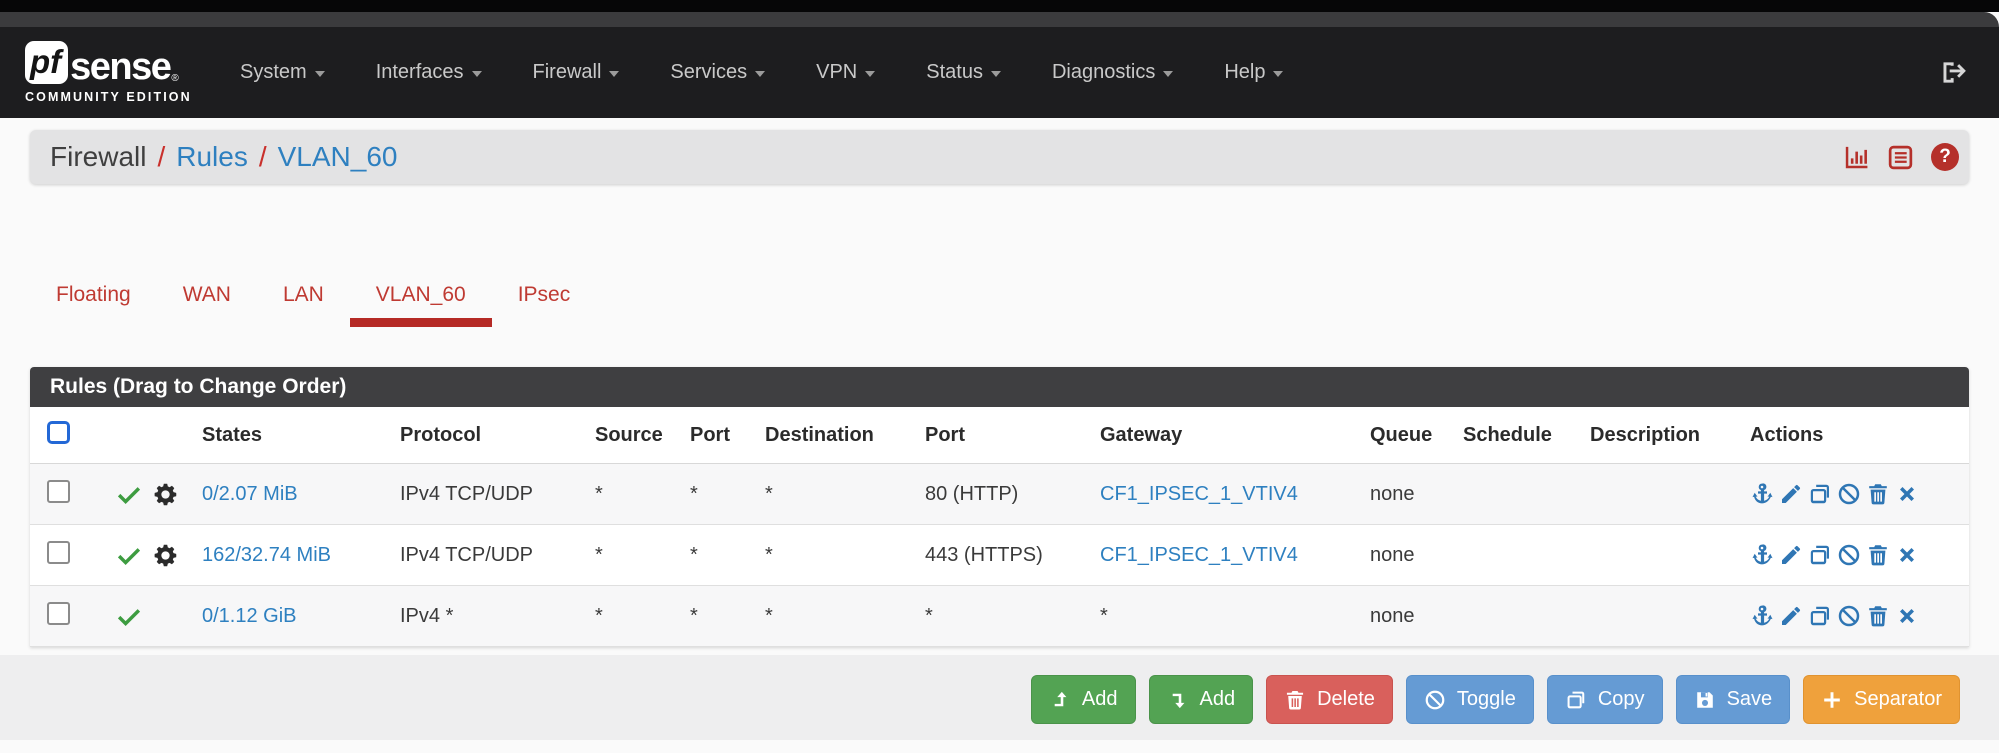 The height and width of the screenshot is (753, 1999). I want to click on menu-item-help: Help, so click(1254, 72).